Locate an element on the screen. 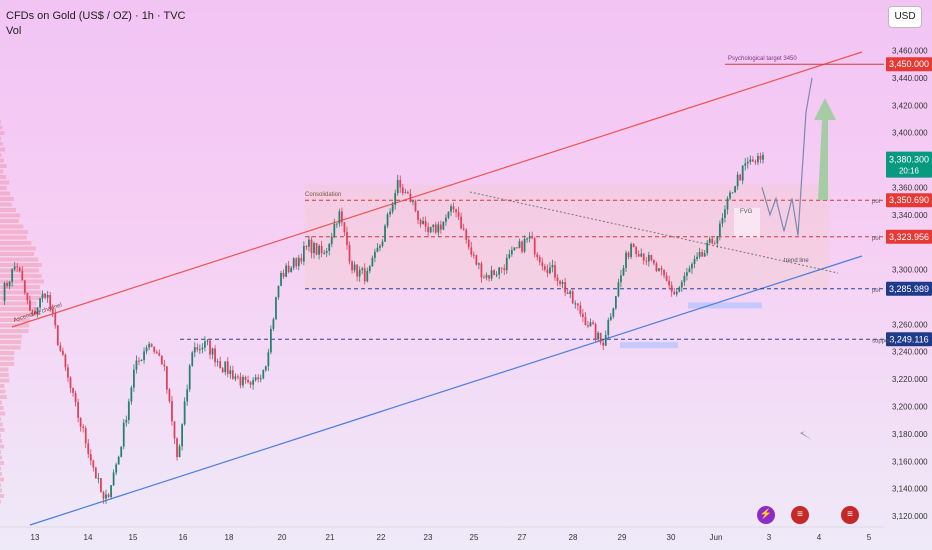 This screenshot has height=550, width=932. x-tick-label: 28 is located at coordinates (573, 537).